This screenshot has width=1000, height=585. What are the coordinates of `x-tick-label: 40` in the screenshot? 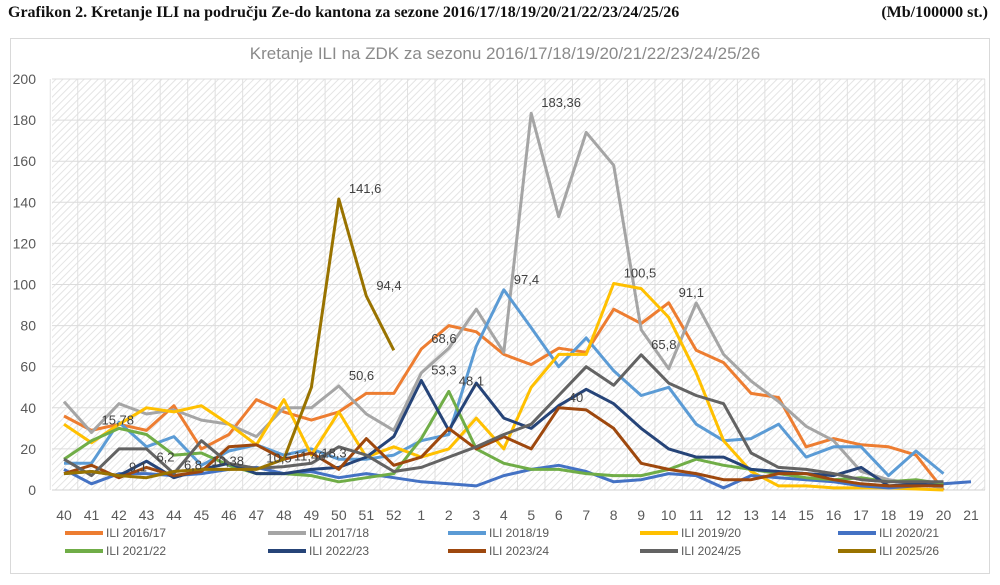 It's located at (64, 515).